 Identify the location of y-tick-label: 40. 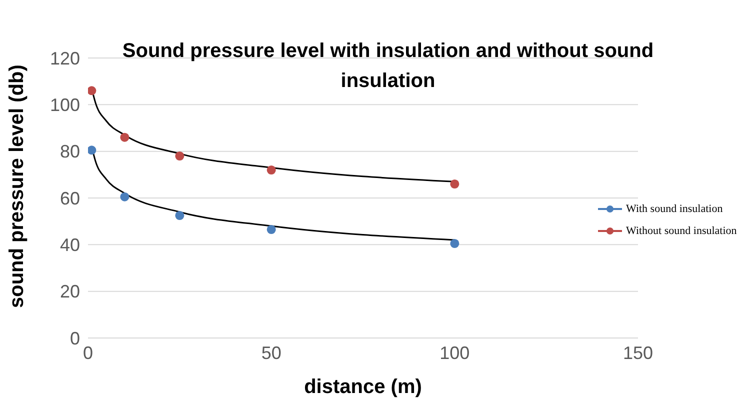
(70, 245).